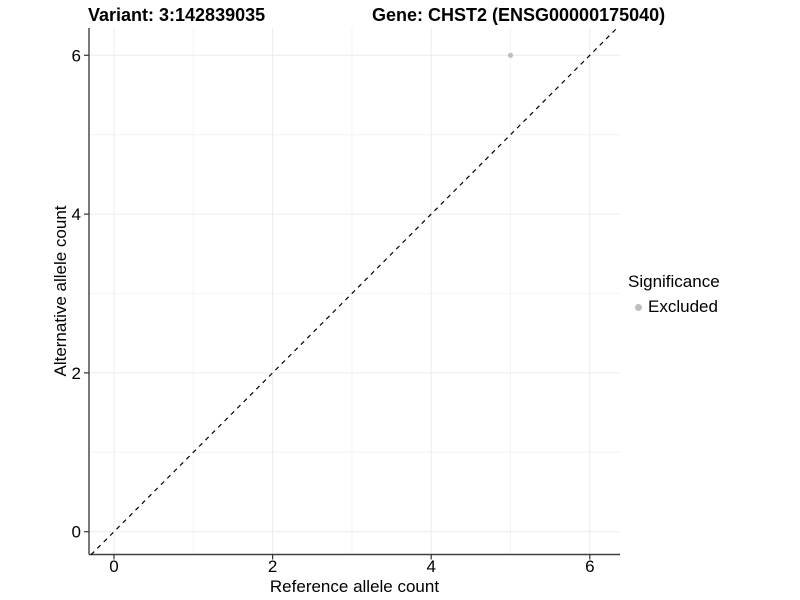 Image resolution: width=800 pixels, height=600 pixels. What do you see at coordinates (354, 586) in the screenshot?
I see `x-axis-title: Reference allele count` at bounding box center [354, 586].